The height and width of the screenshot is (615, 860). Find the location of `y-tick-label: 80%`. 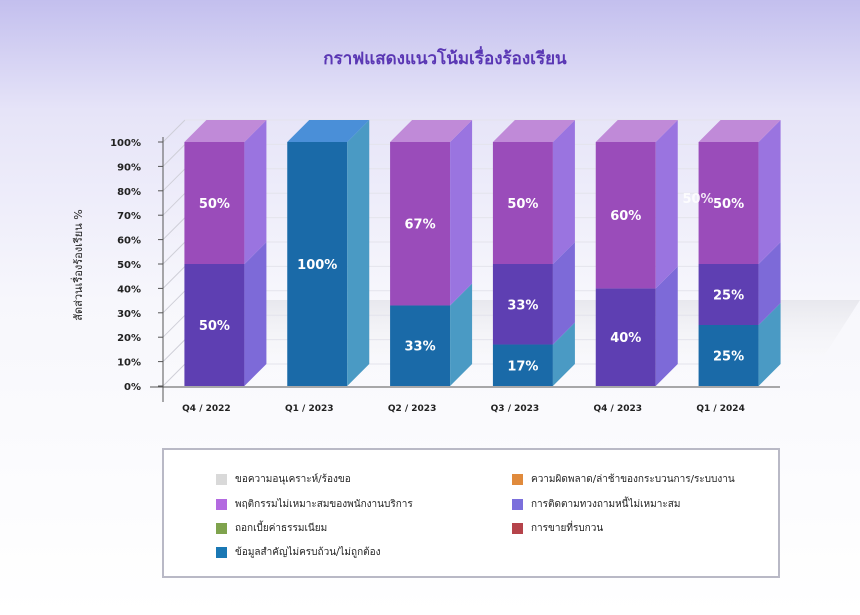

y-tick-label: 80% is located at coordinates (129, 192).